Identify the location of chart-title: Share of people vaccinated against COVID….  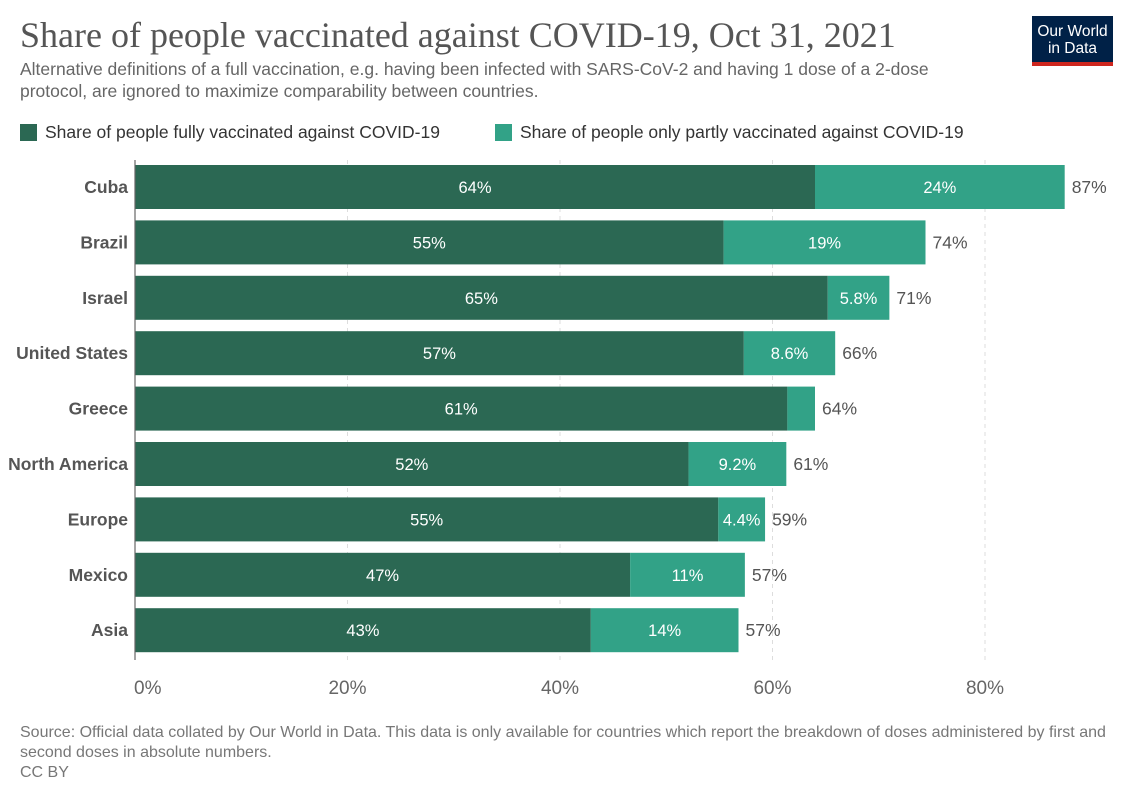
(458, 35).